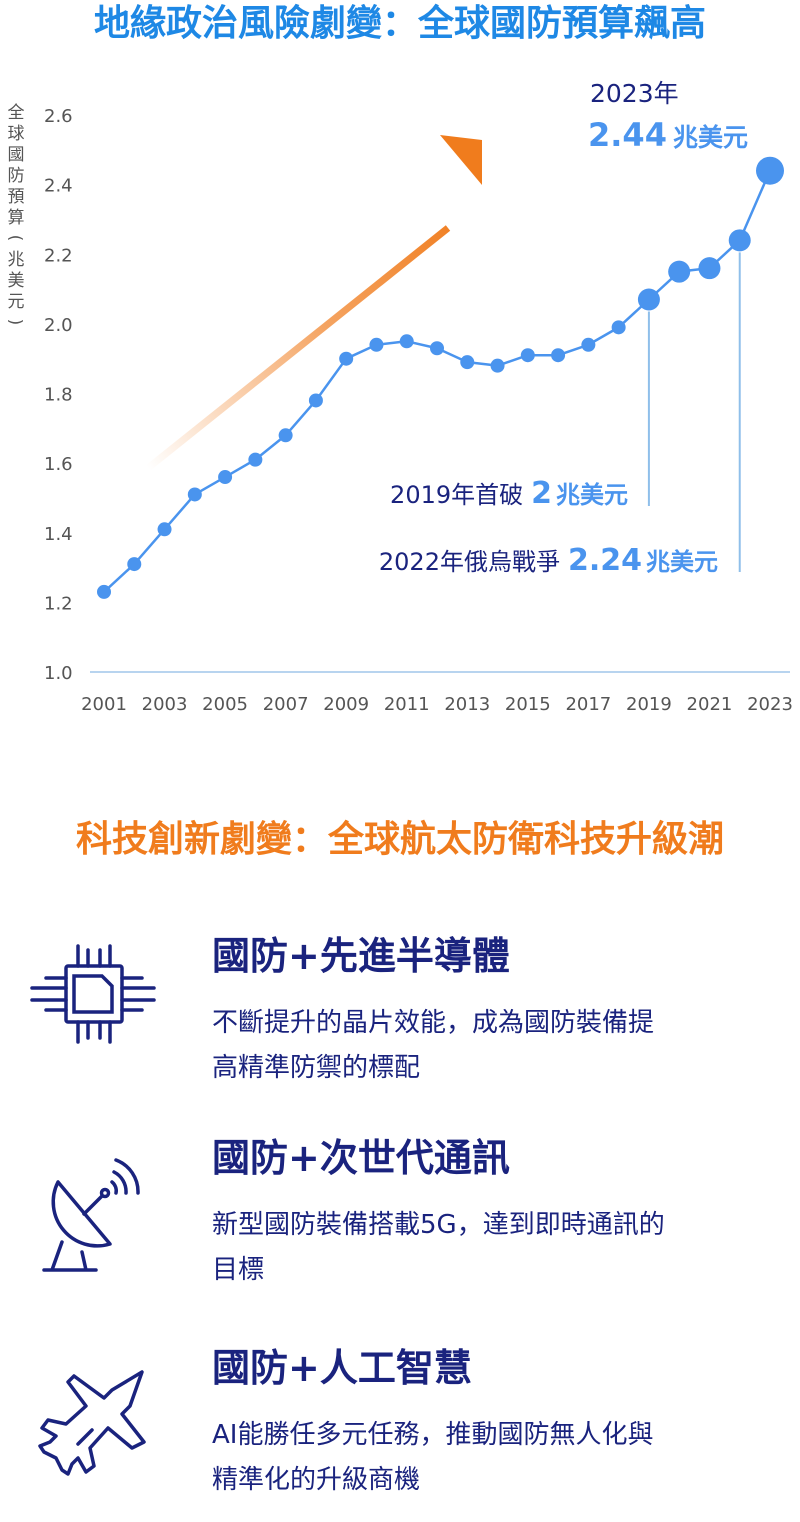  What do you see at coordinates (225, 704) in the screenshot?
I see `x-tick-label: 2005` at bounding box center [225, 704].